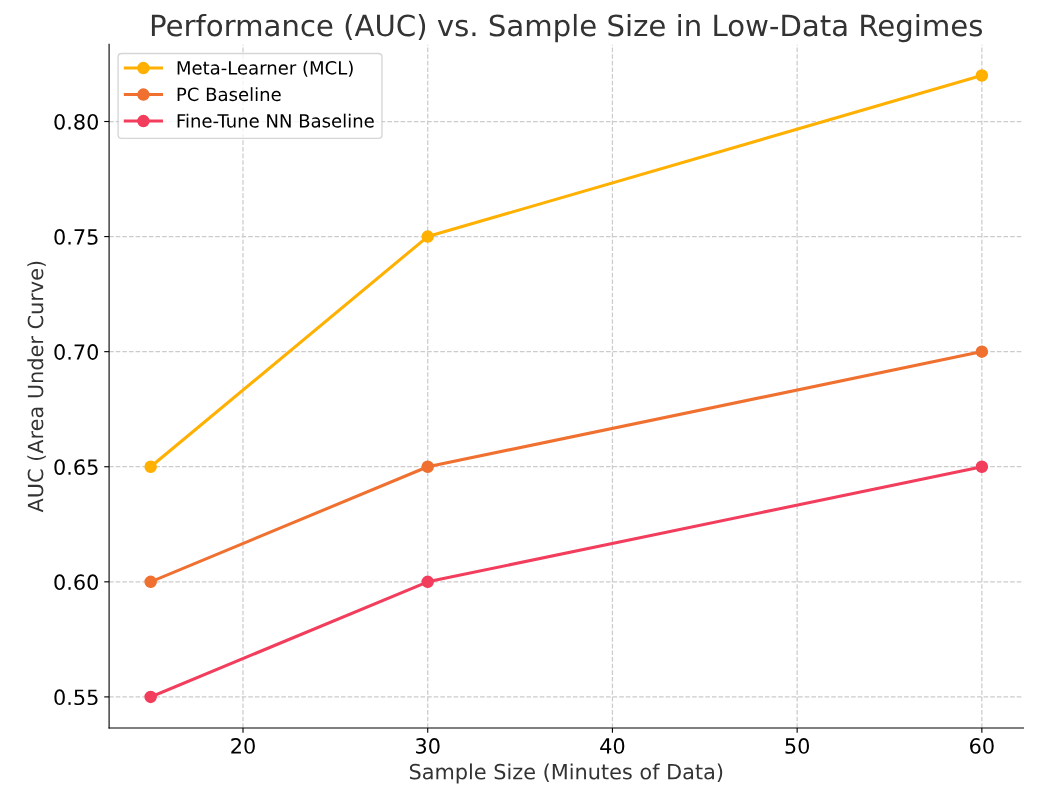 This screenshot has width=1039, height=793. Describe the element at coordinates (36, 387) in the screenshot. I see `y-axis-title: AUC (Area Under Curve)` at that location.